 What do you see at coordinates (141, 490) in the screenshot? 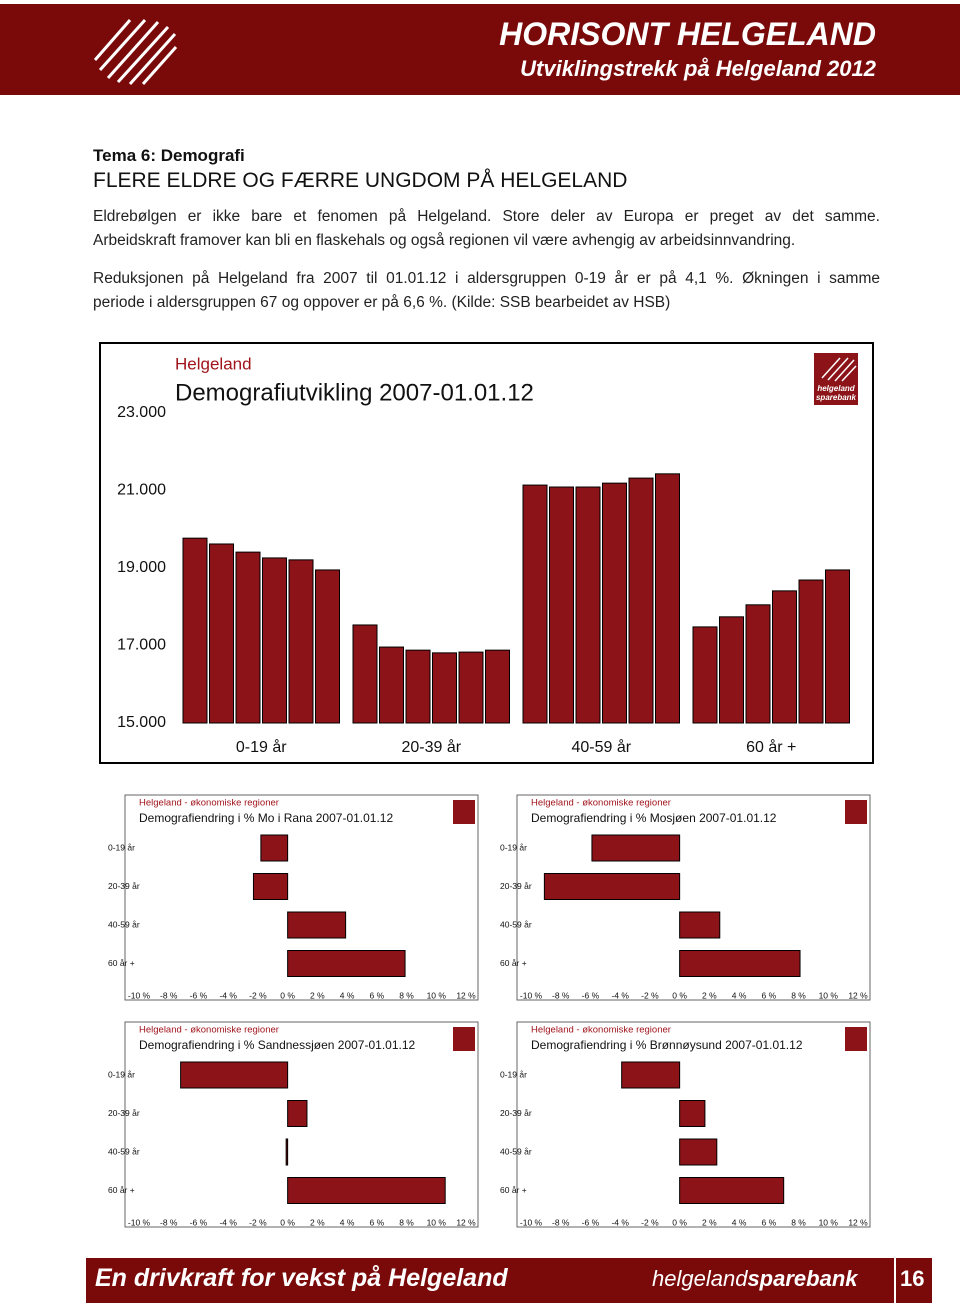
I see `y-tick-label: 21.000` at bounding box center [141, 490].